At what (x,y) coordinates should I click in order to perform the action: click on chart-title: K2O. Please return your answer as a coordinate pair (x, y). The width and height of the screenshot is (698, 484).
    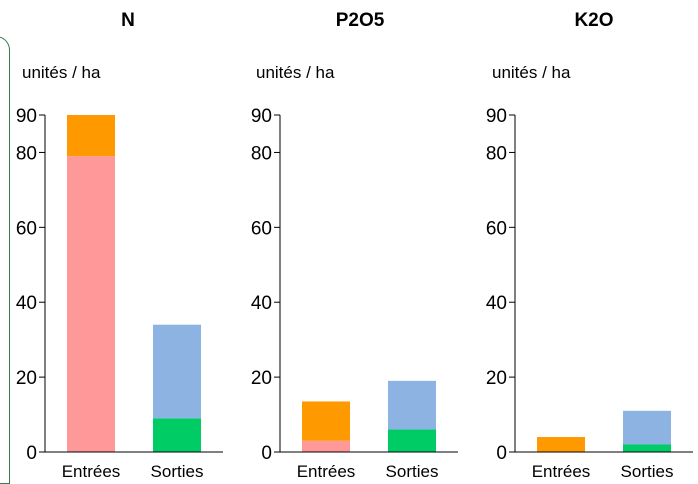
    Looking at the image, I should click on (593, 20).